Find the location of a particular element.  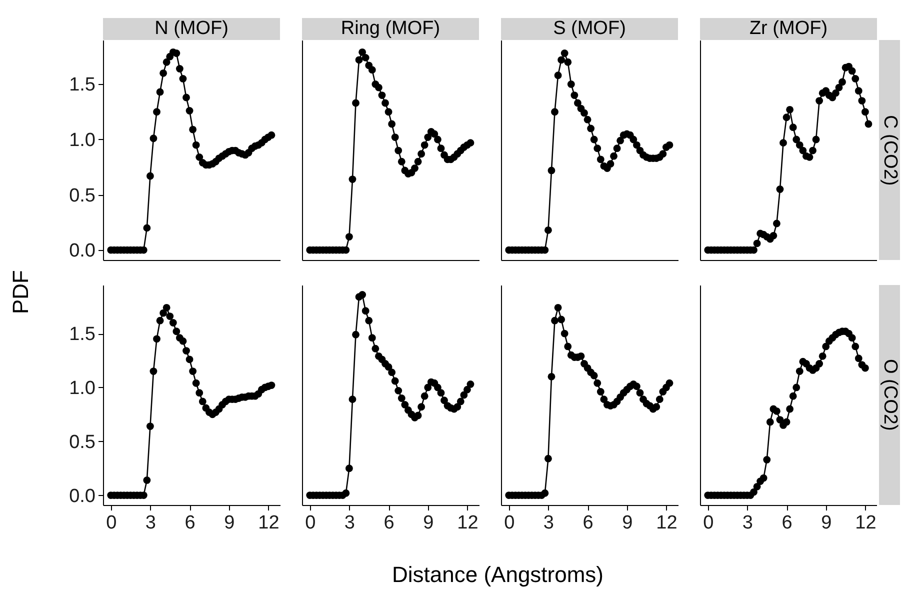

chart-title: S (MOF) is located at coordinates (589, 29).